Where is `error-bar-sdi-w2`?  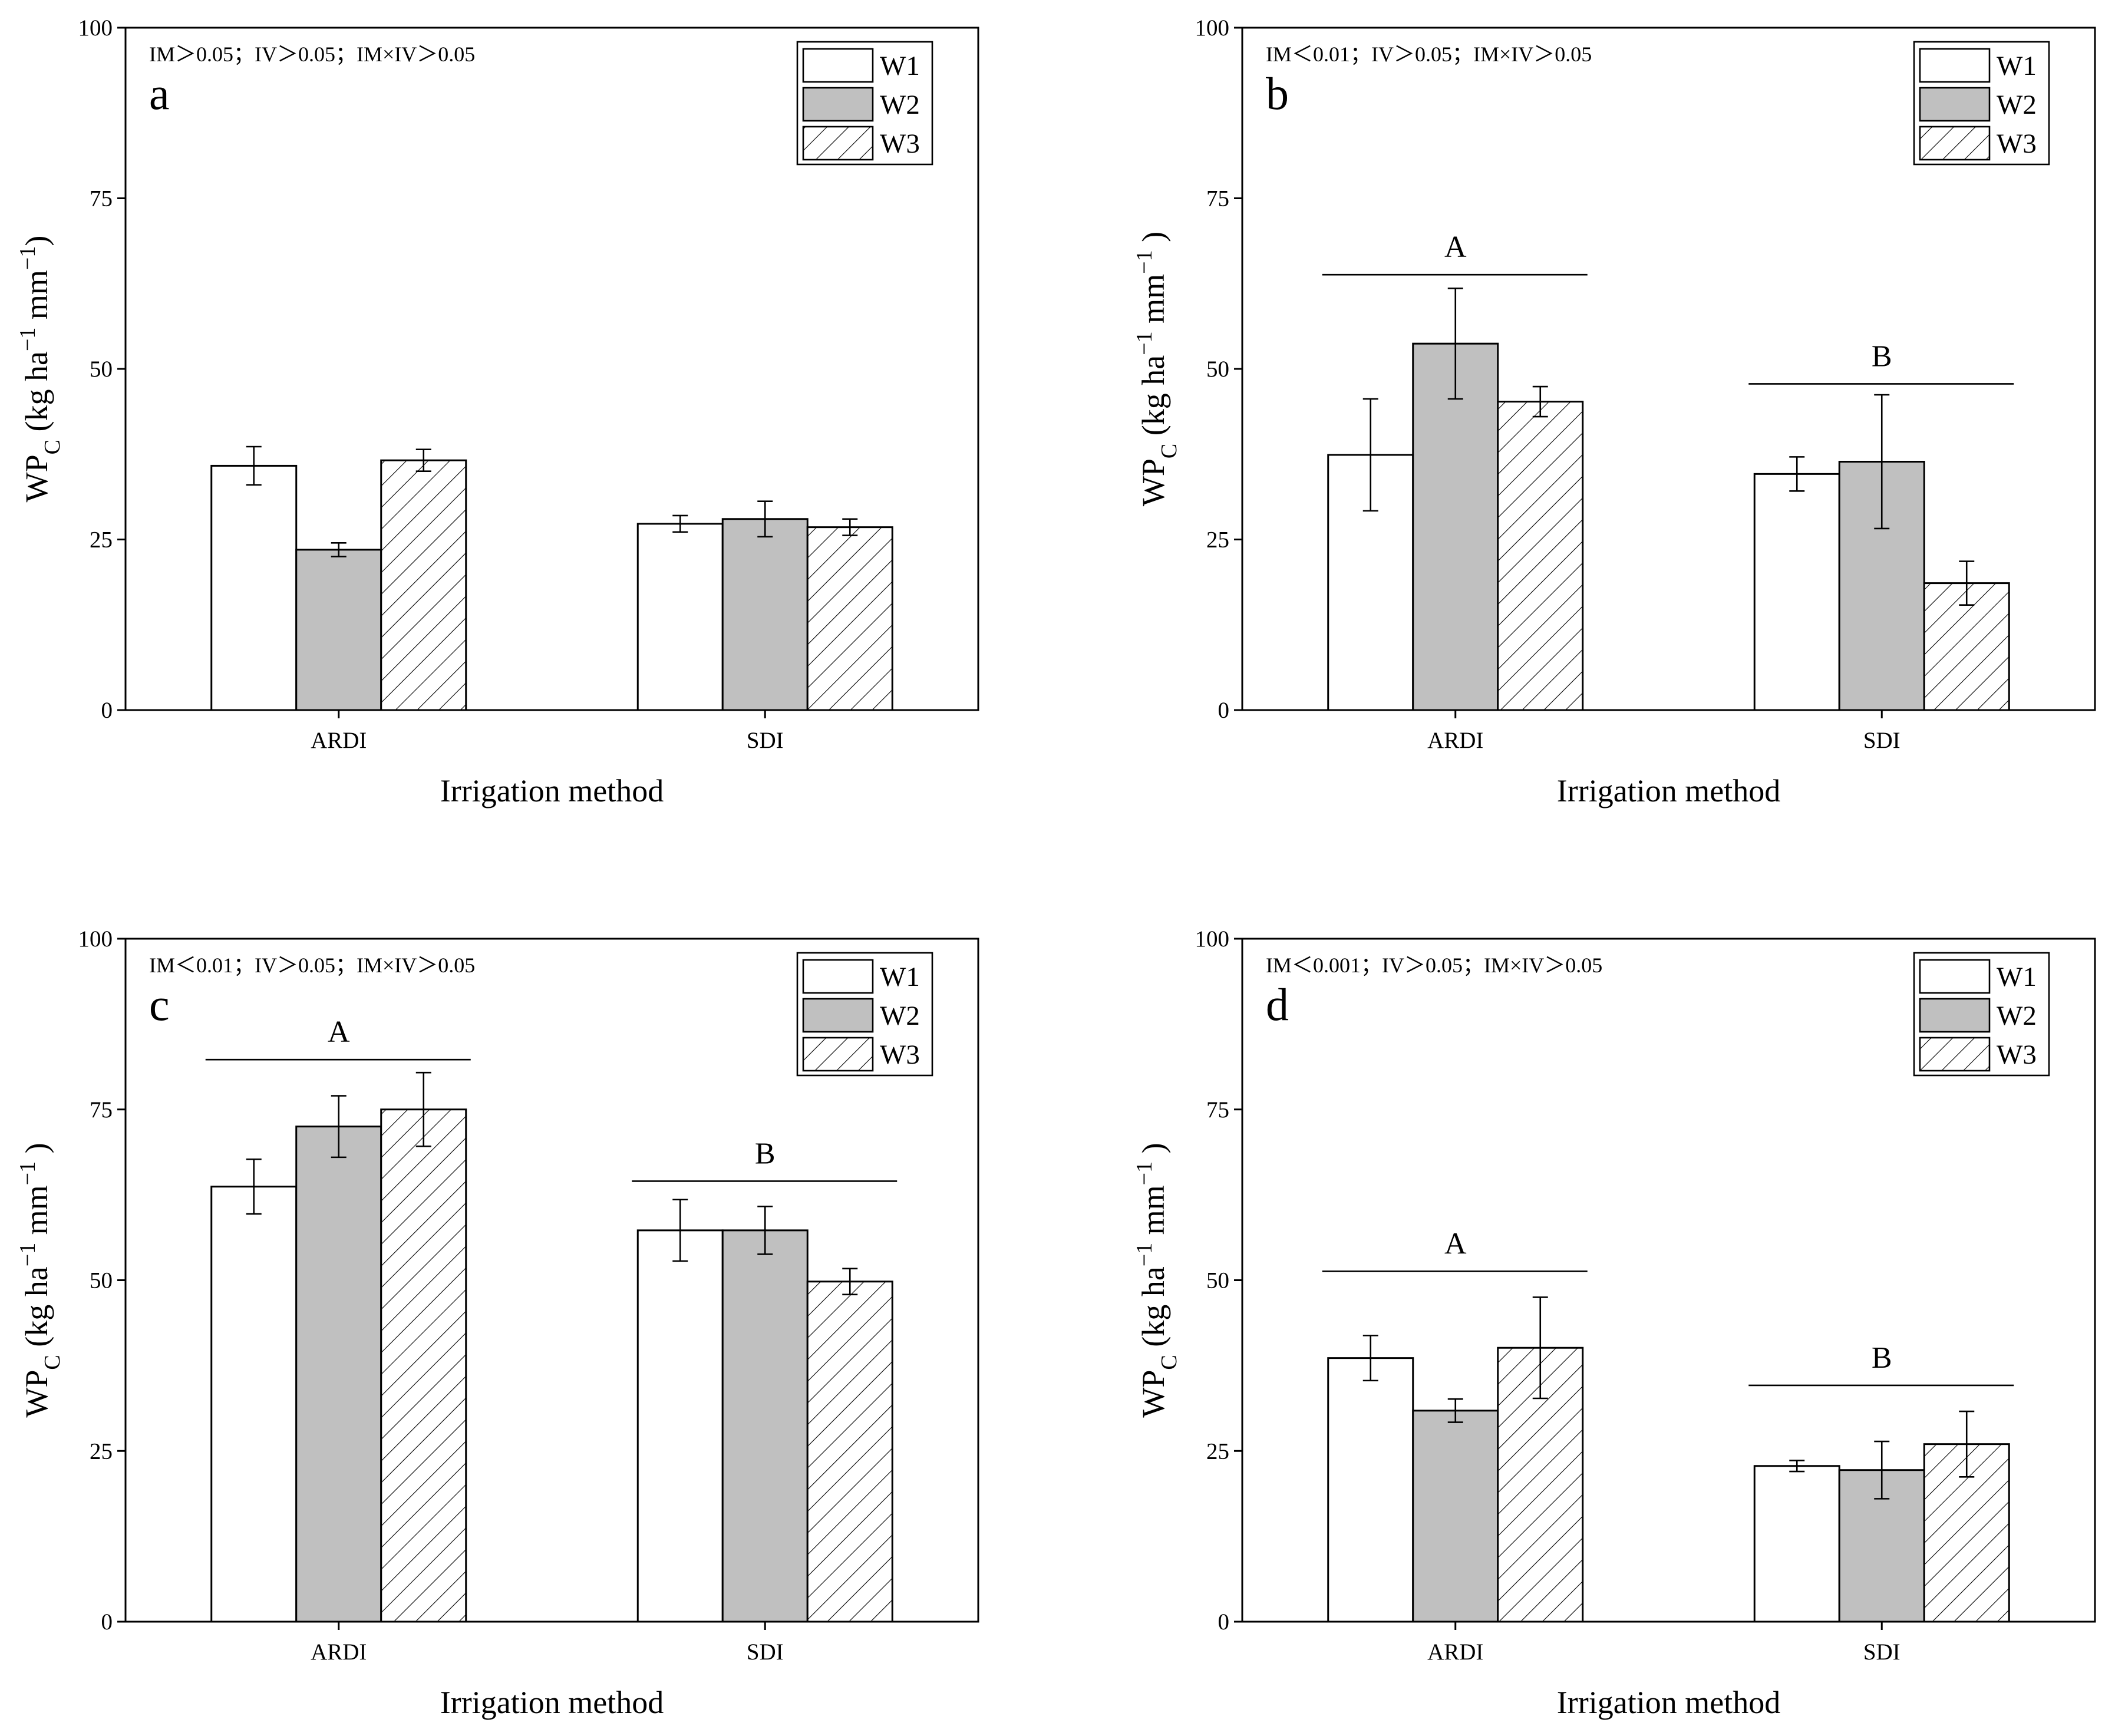 error-bar-sdi-w2 is located at coordinates (1882, 462).